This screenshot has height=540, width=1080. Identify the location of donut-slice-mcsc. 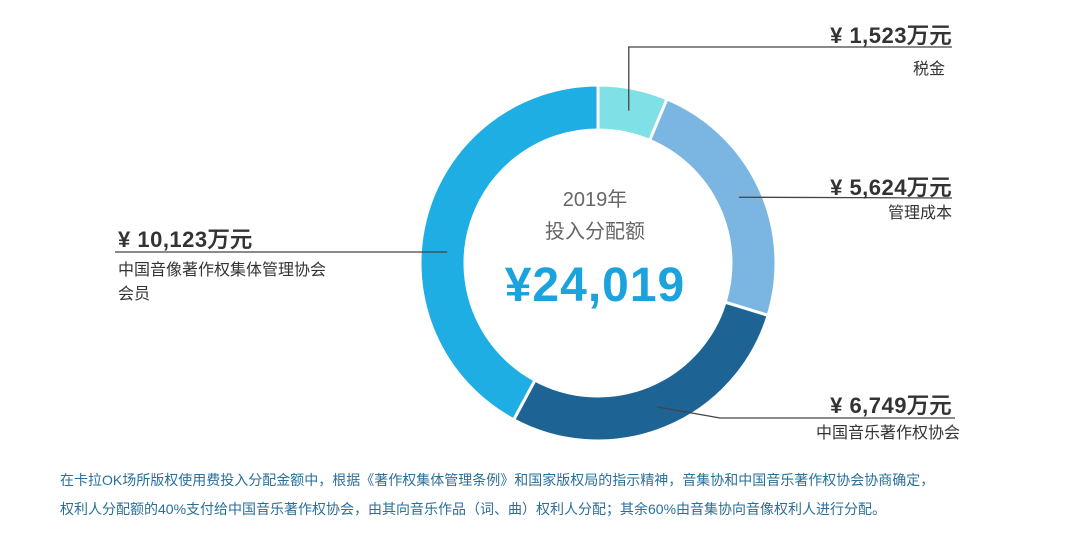
(640, 371).